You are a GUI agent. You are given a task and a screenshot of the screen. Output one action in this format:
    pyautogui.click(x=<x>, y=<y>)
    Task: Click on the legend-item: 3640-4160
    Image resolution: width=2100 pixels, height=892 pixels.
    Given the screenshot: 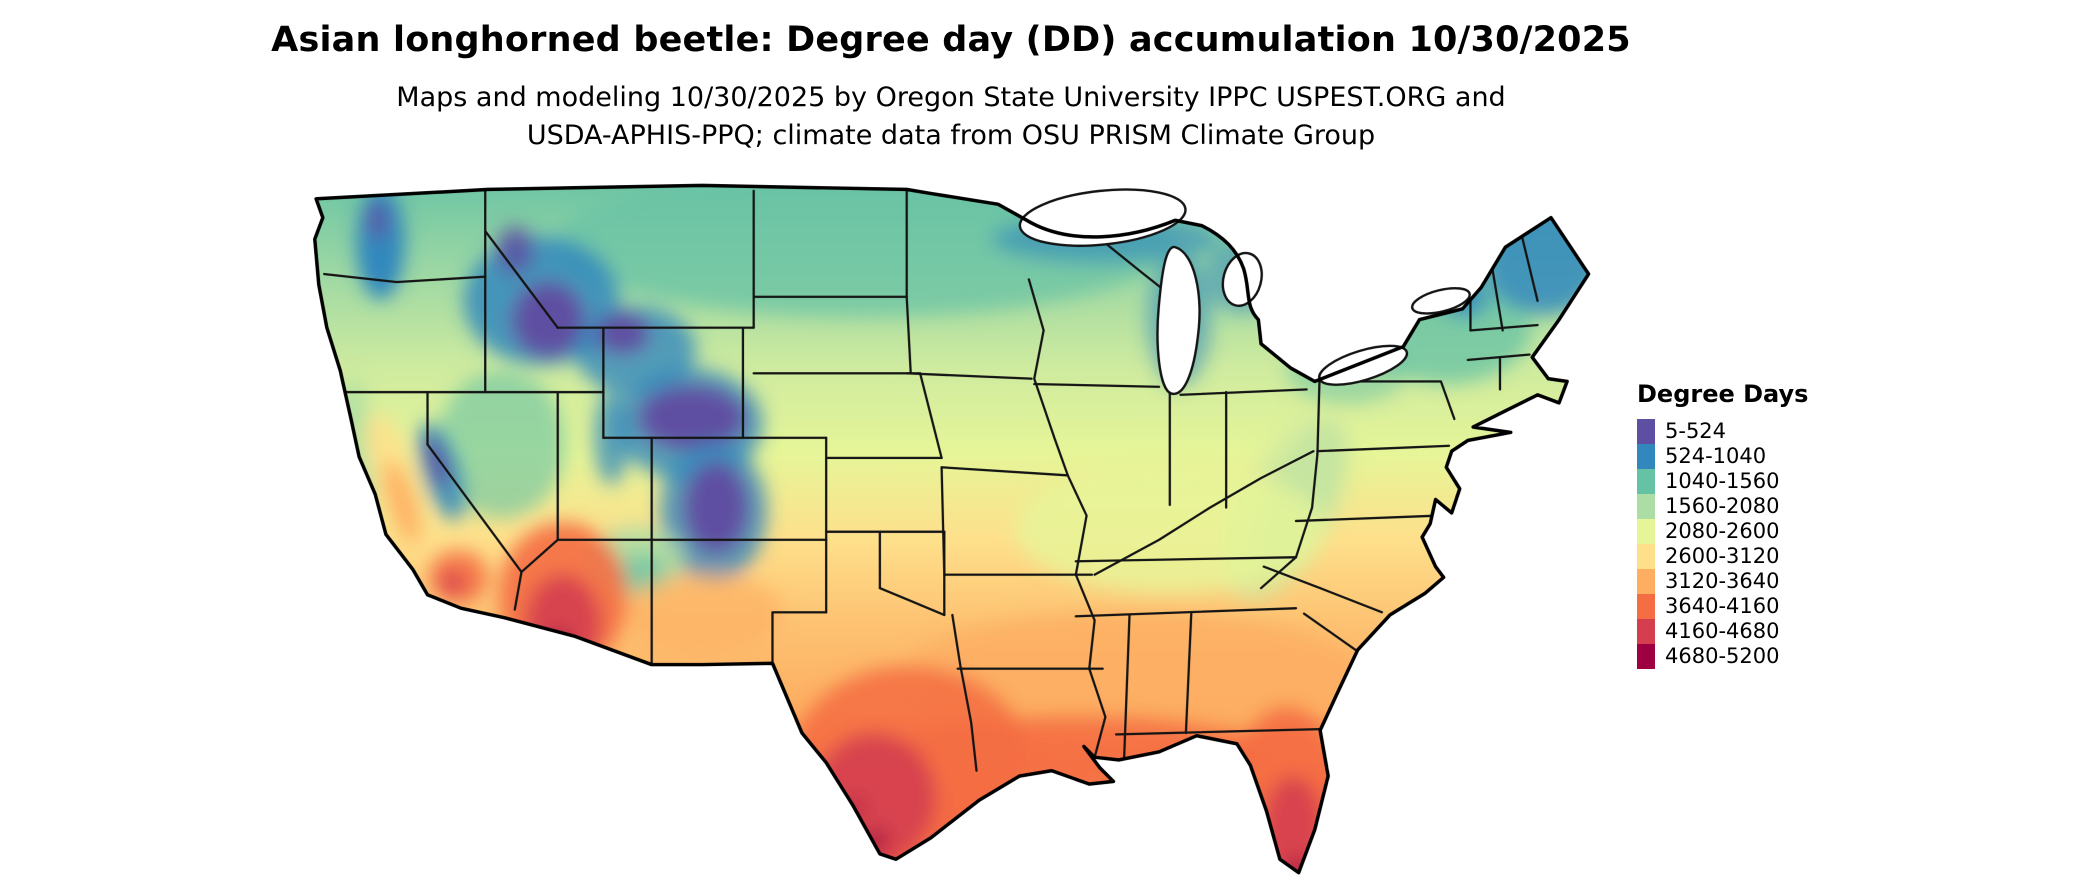 What is the action you would take?
    pyautogui.click(x=1722, y=606)
    